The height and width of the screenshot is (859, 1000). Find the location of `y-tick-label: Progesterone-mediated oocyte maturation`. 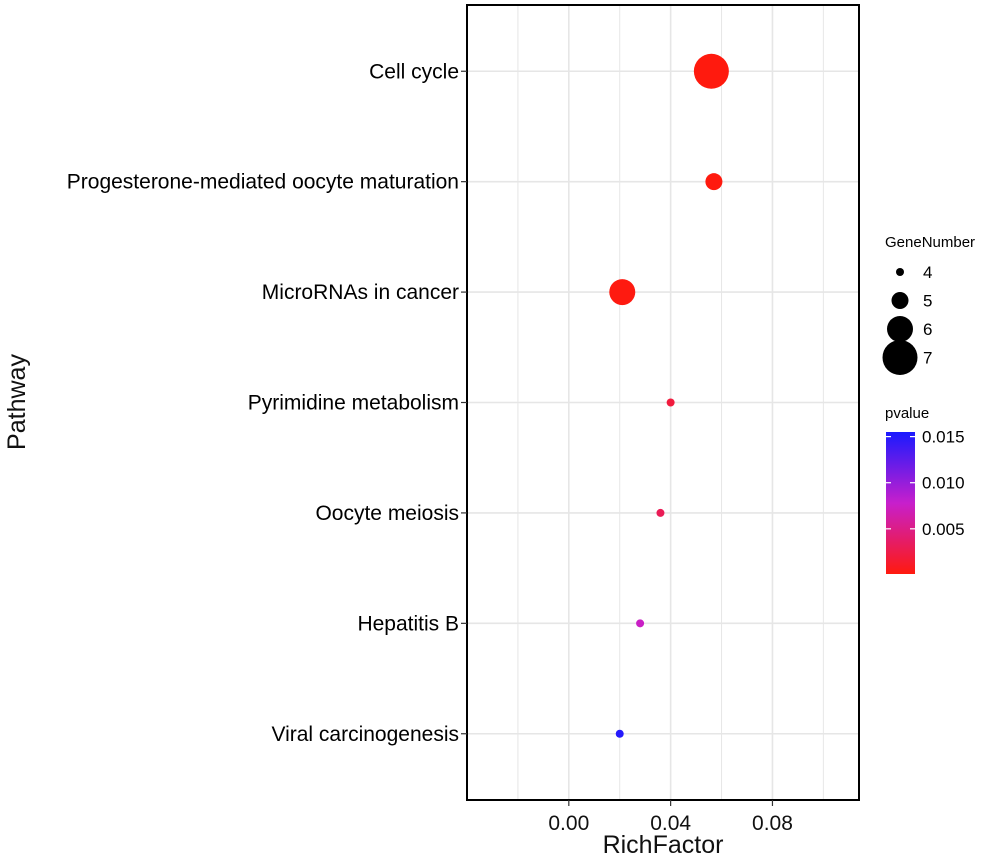

y-tick-label: Progesterone-mediated oocyte maturation is located at coordinates (263, 182).